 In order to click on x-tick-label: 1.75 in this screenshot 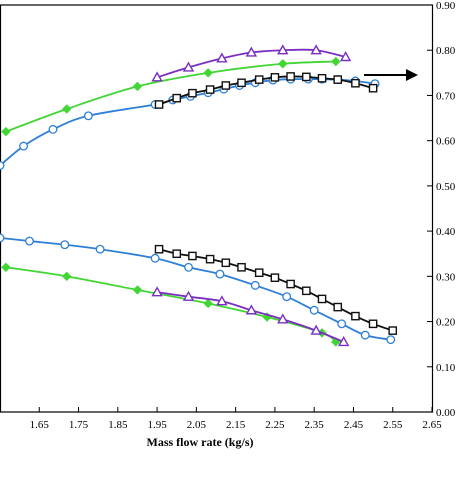, I will do `click(79, 425)`.